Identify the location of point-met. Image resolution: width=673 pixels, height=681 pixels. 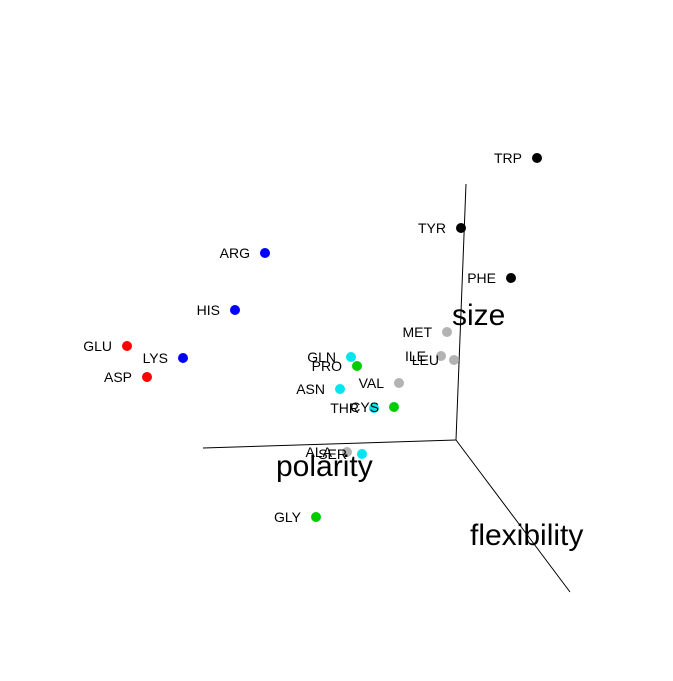
(447, 332).